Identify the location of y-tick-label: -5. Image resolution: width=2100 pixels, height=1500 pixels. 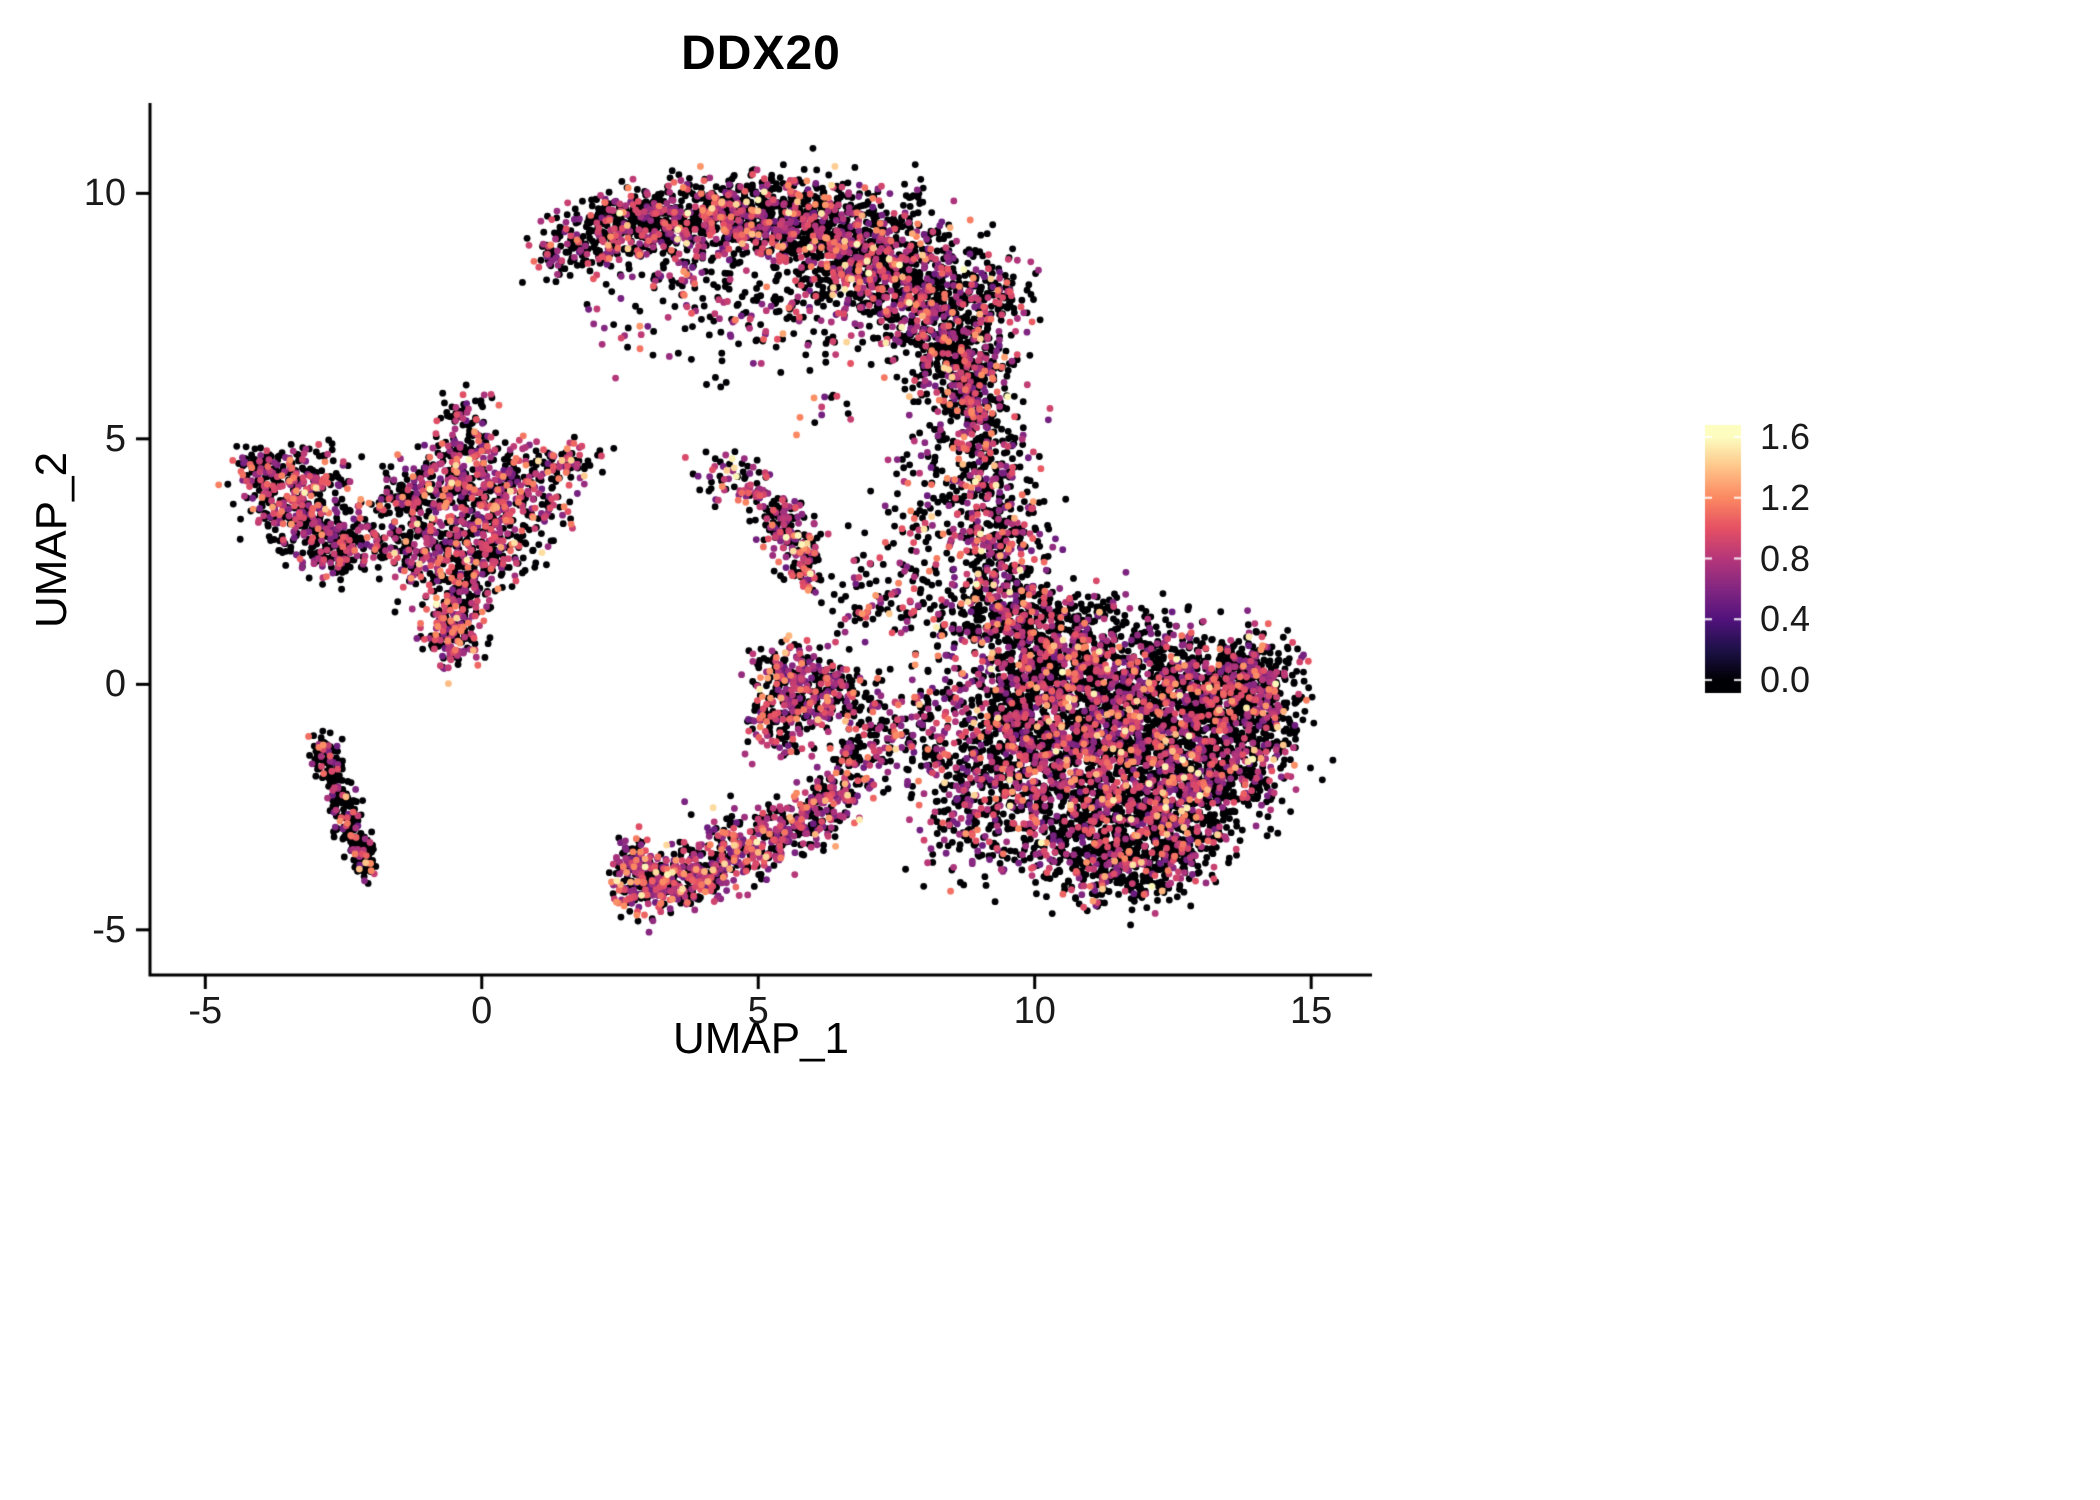
(109, 929).